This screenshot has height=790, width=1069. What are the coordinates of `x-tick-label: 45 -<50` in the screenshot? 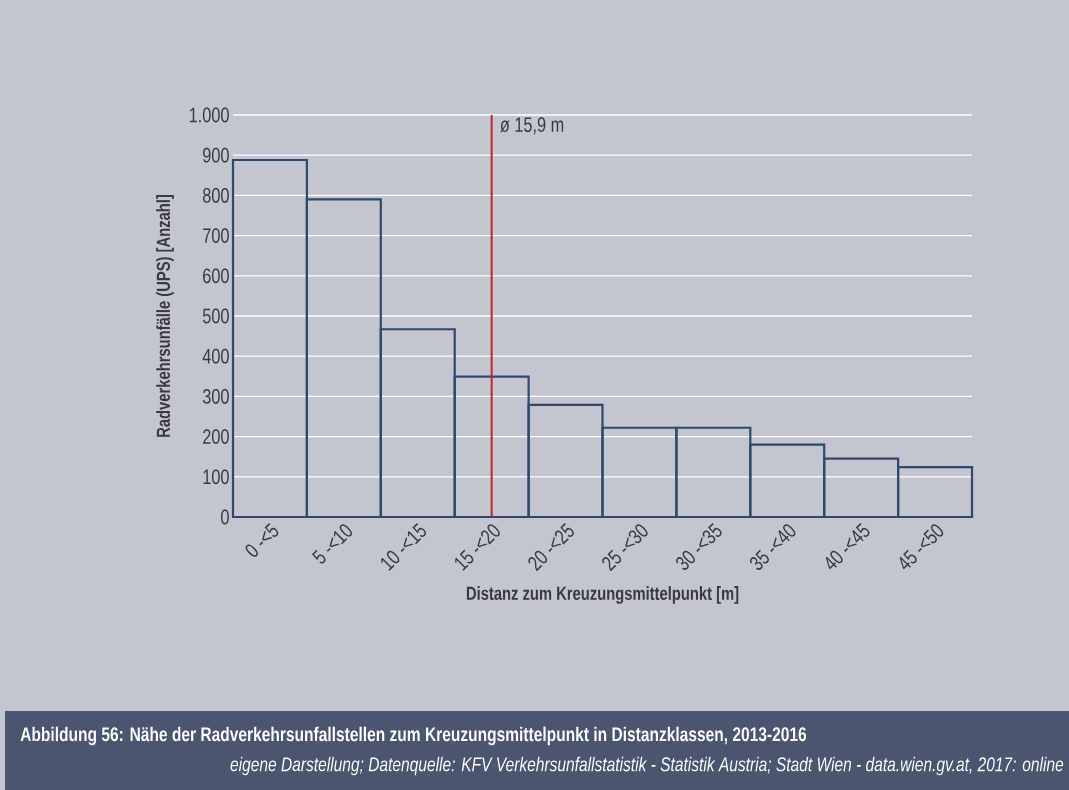 It's located at (921, 547).